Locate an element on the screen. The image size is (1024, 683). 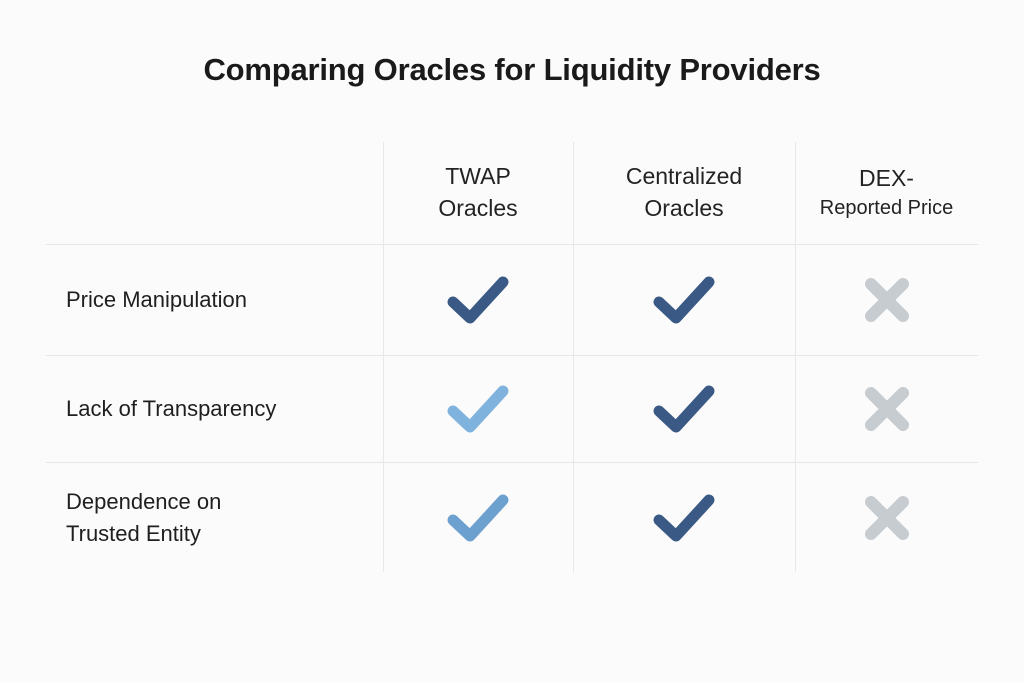
cell-centralized-dependence-on-trusted-entity is located at coordinates (684, 517).